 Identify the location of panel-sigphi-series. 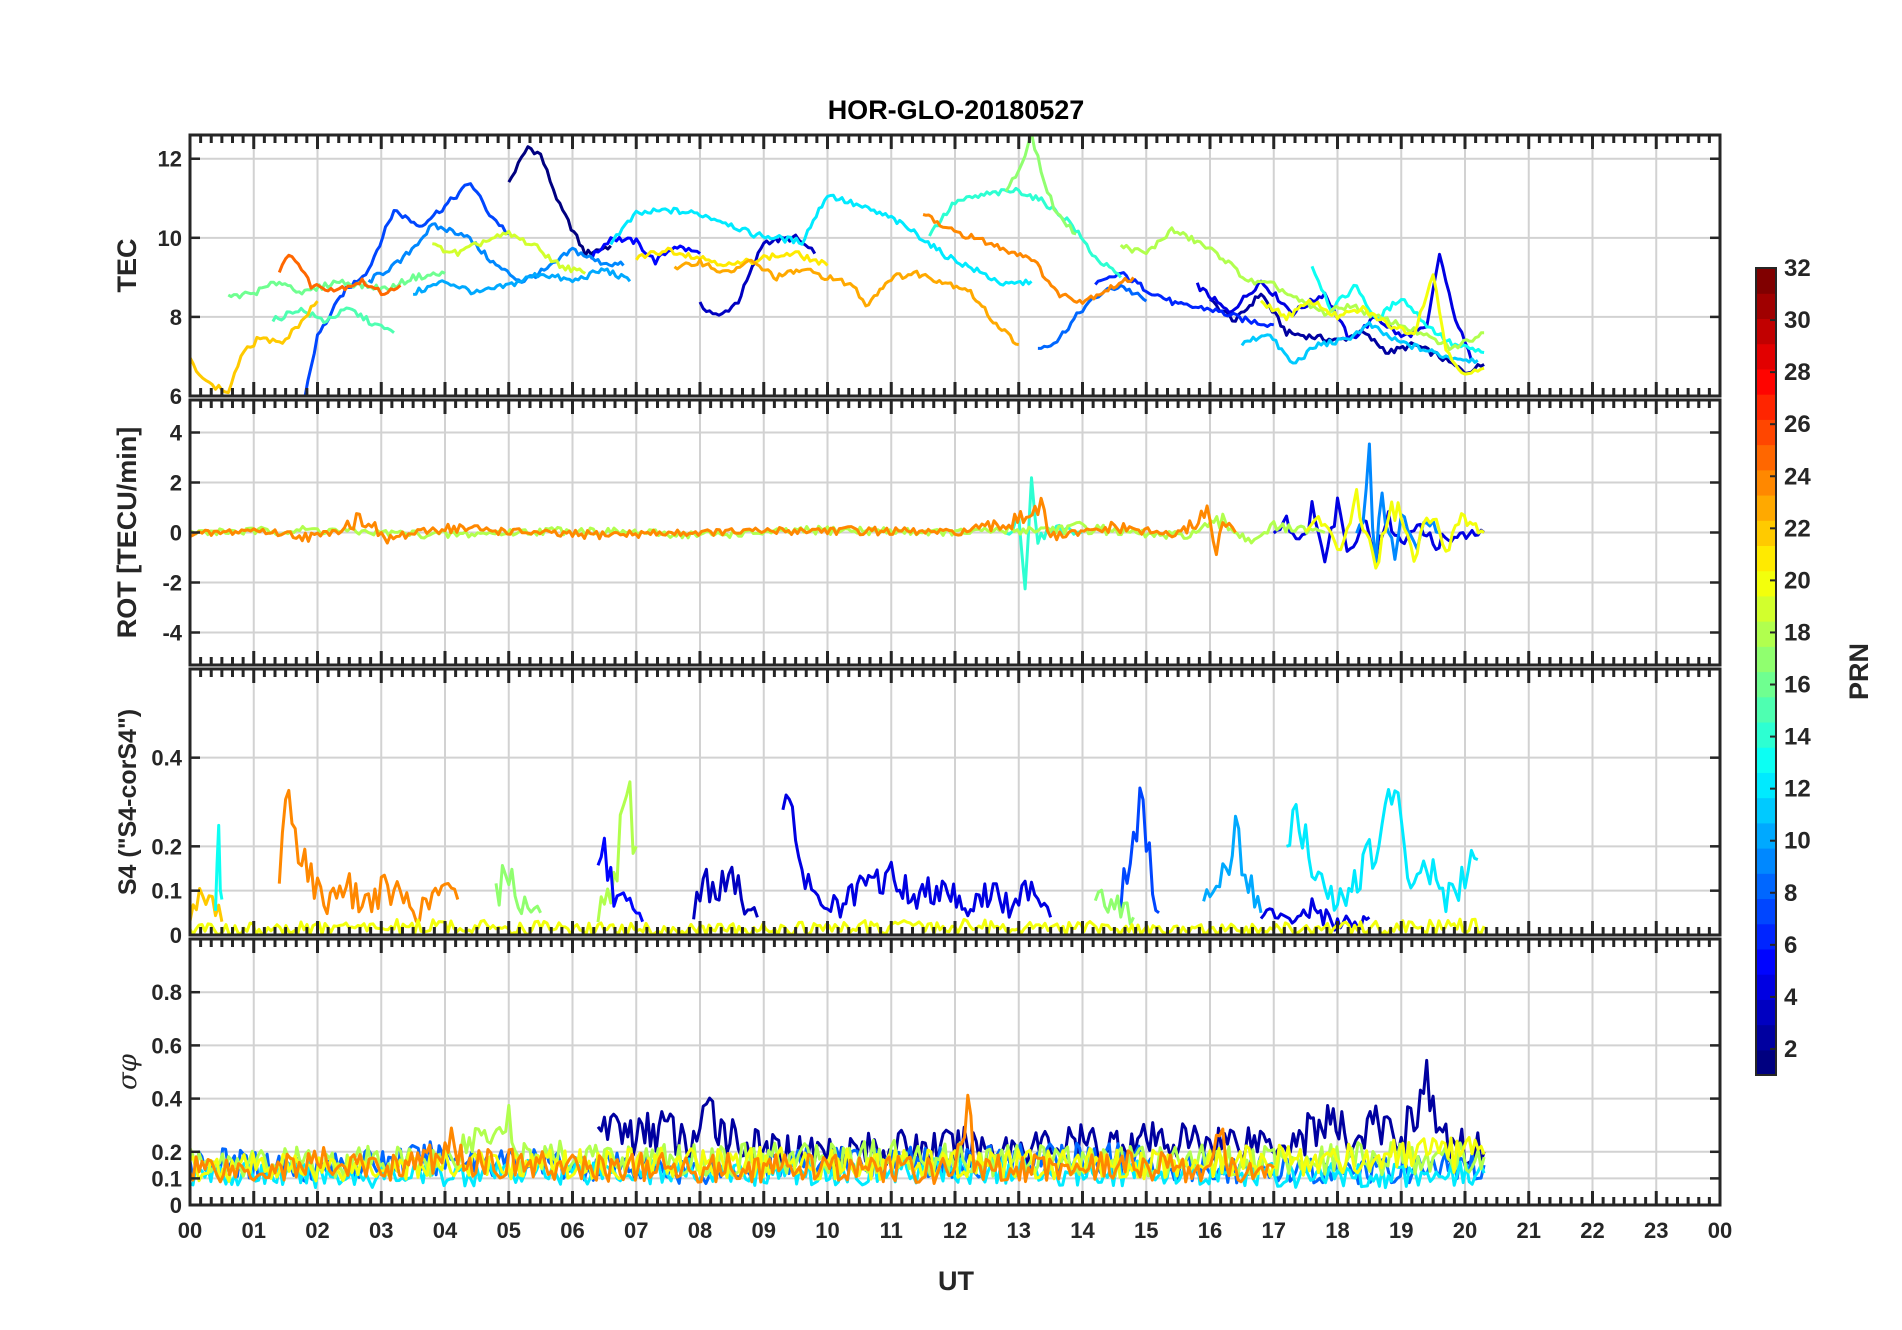
(838, 1124).